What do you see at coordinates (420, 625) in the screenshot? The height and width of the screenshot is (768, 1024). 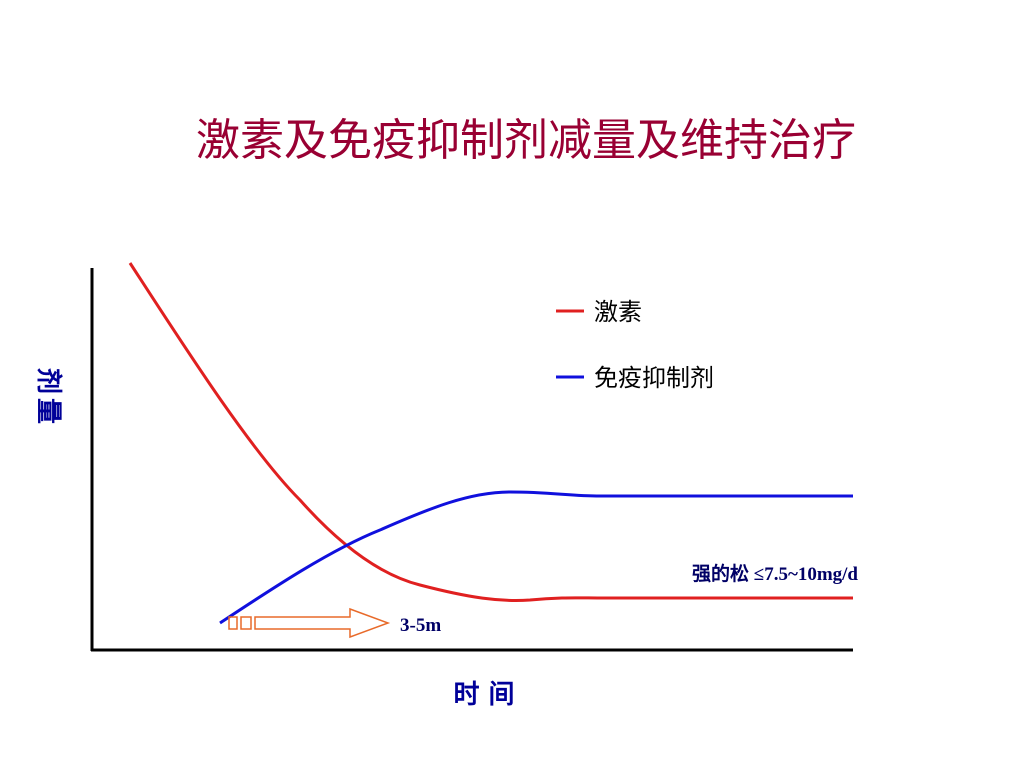 I see `duration-label: 3-5m` at bounding box center [420, 625].